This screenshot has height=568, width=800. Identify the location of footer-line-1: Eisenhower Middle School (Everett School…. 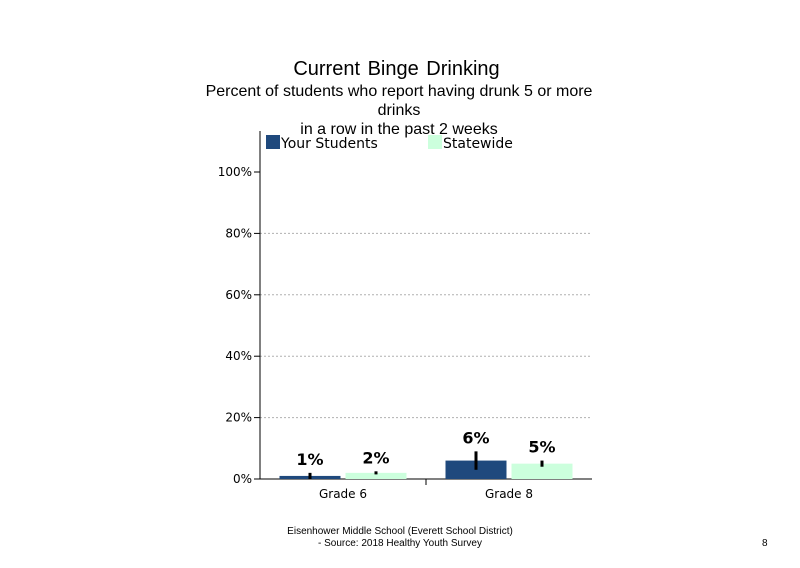
(400, 531).